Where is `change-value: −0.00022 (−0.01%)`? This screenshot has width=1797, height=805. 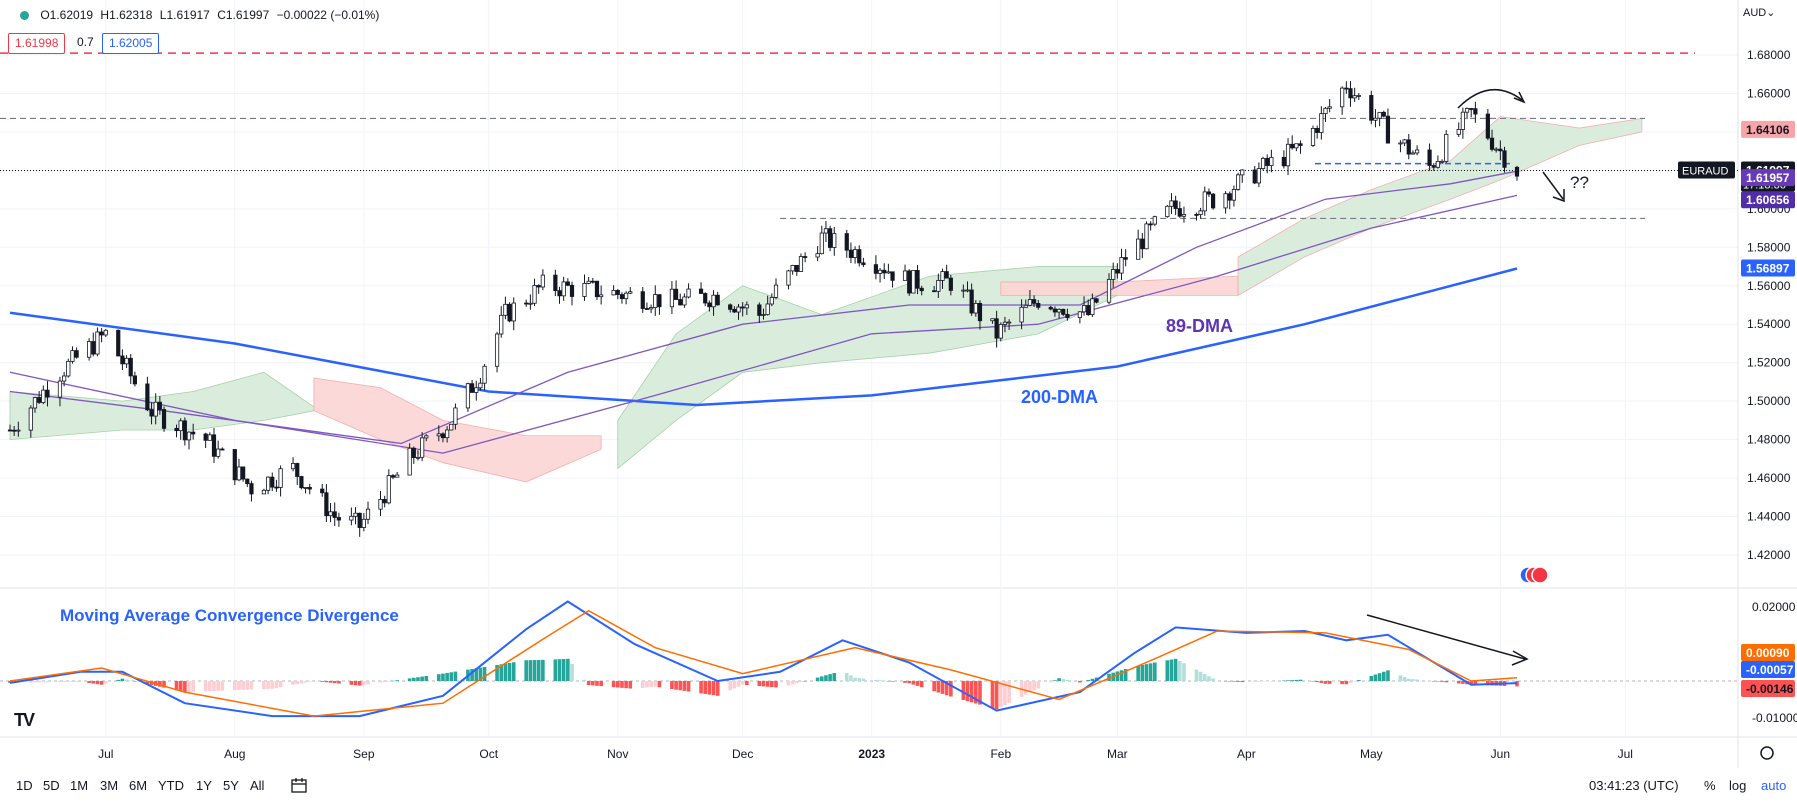
change-value: −0.00022 (−0.01%) is located at coordinates (328, 15).